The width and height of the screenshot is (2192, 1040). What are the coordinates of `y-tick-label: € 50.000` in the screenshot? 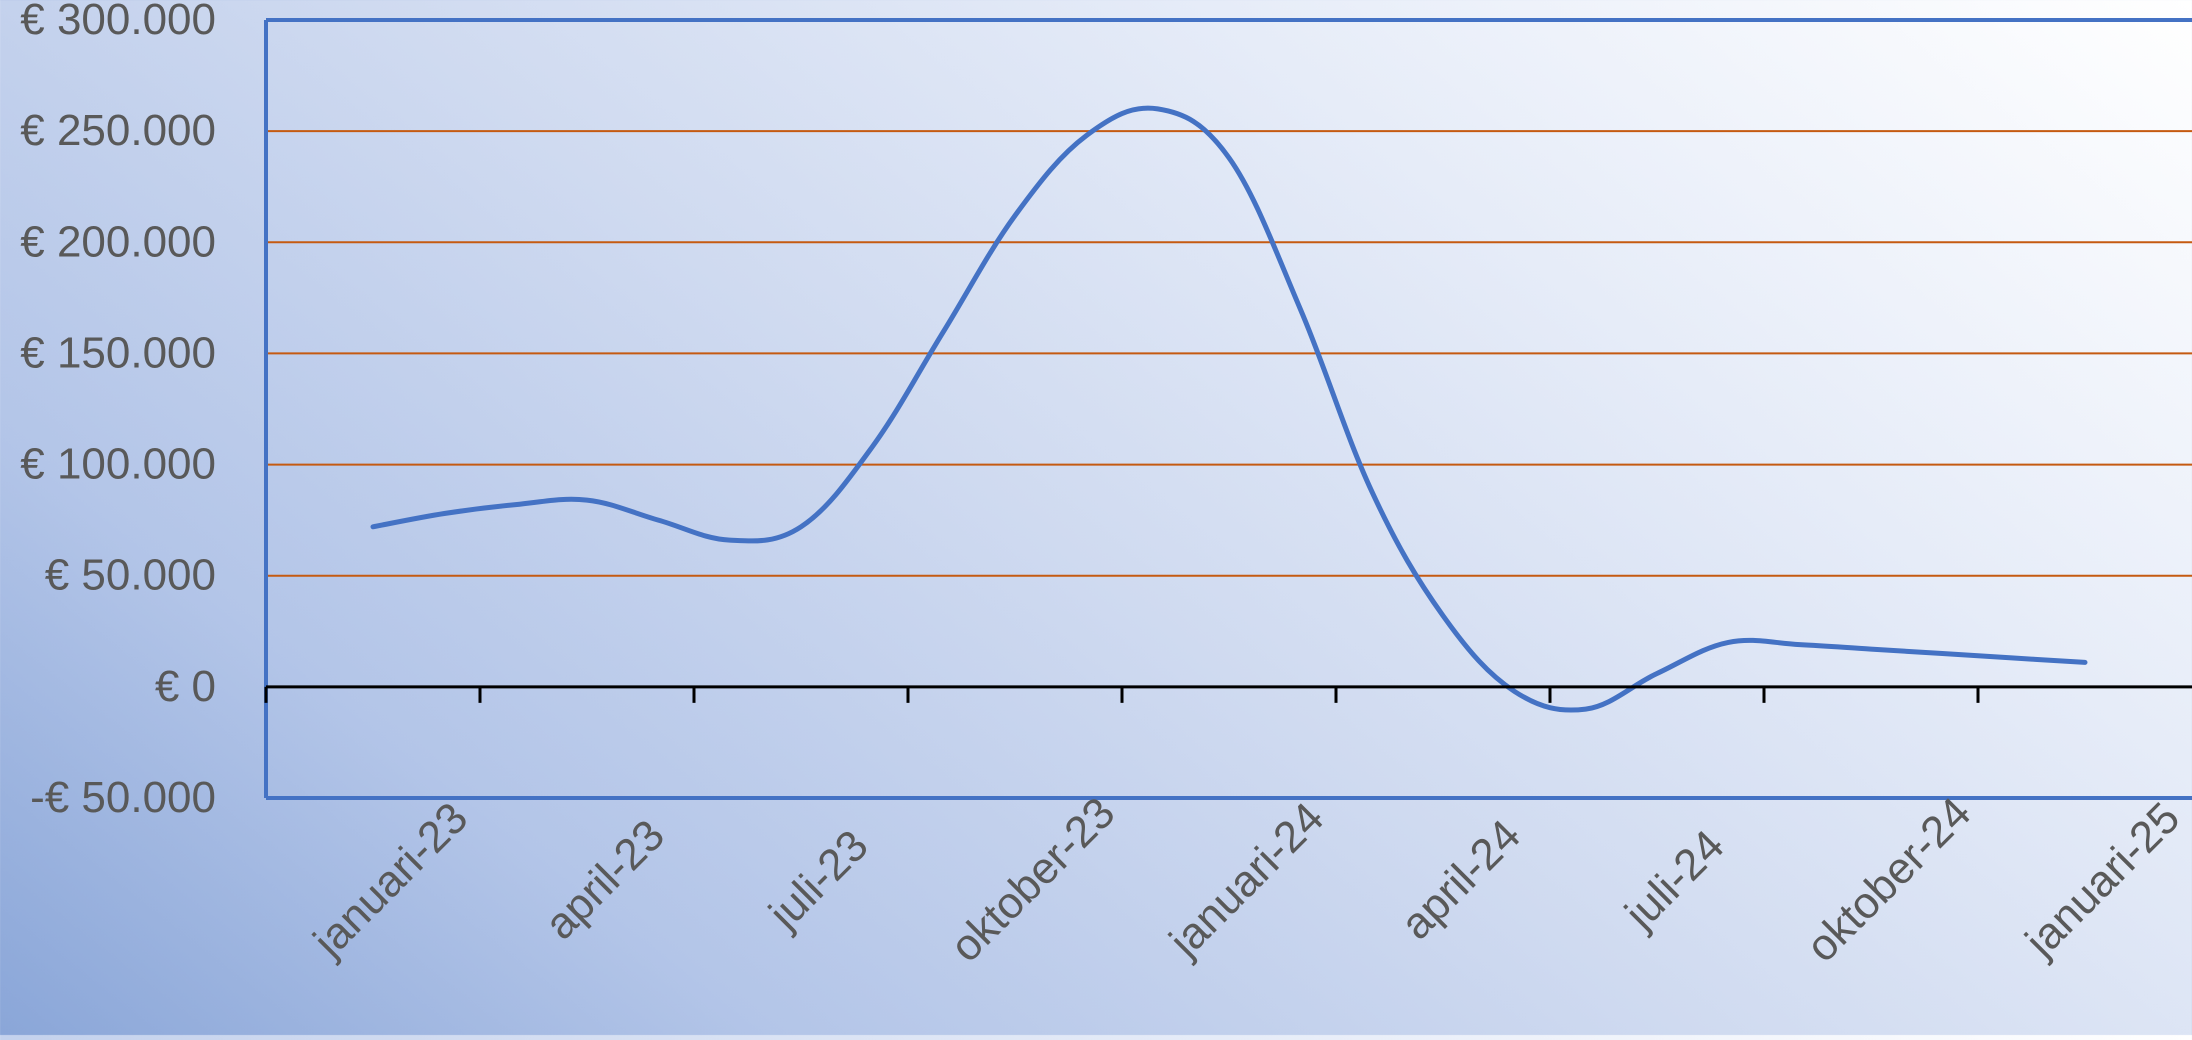 It's located at (130, 575).